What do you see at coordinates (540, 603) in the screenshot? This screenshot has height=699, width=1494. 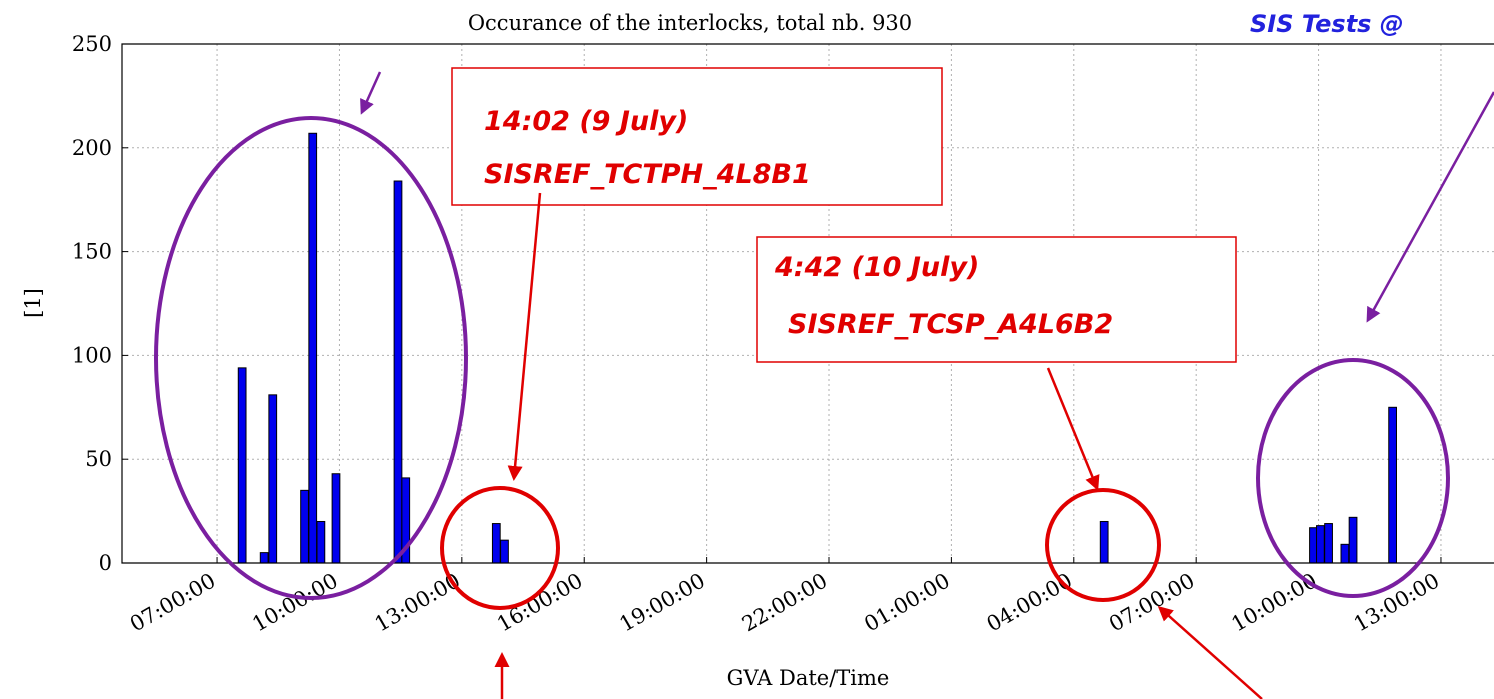 I see `x-tick-label: 16:00:00` at bounding box center [540, 603].